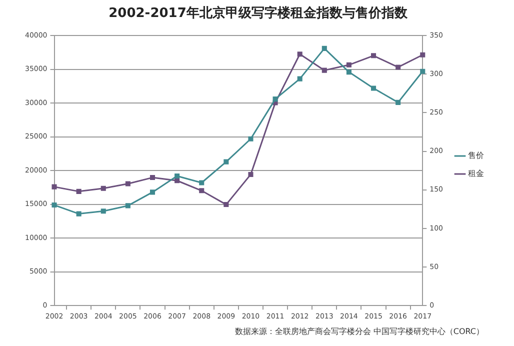 The width and height of the screenshot is (514, 346). I want to click on legend-label: 租金, so click(476, 173).